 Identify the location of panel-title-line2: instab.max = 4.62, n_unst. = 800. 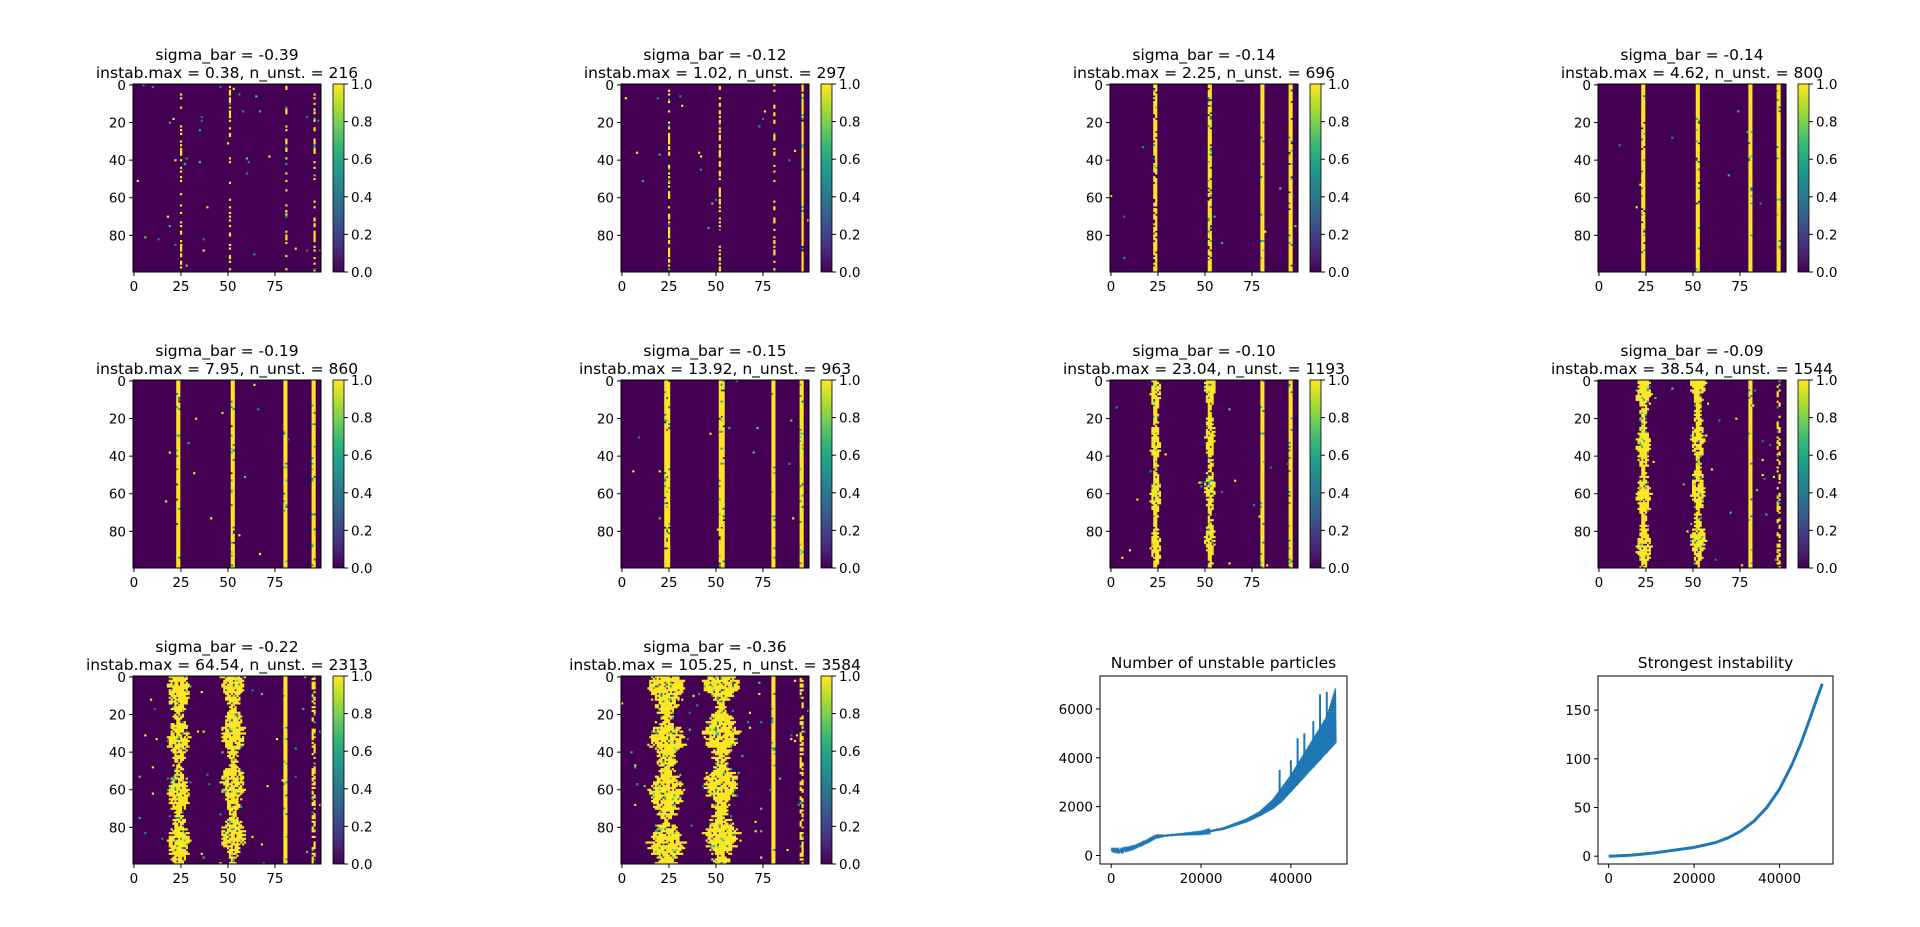
(1692, 73).